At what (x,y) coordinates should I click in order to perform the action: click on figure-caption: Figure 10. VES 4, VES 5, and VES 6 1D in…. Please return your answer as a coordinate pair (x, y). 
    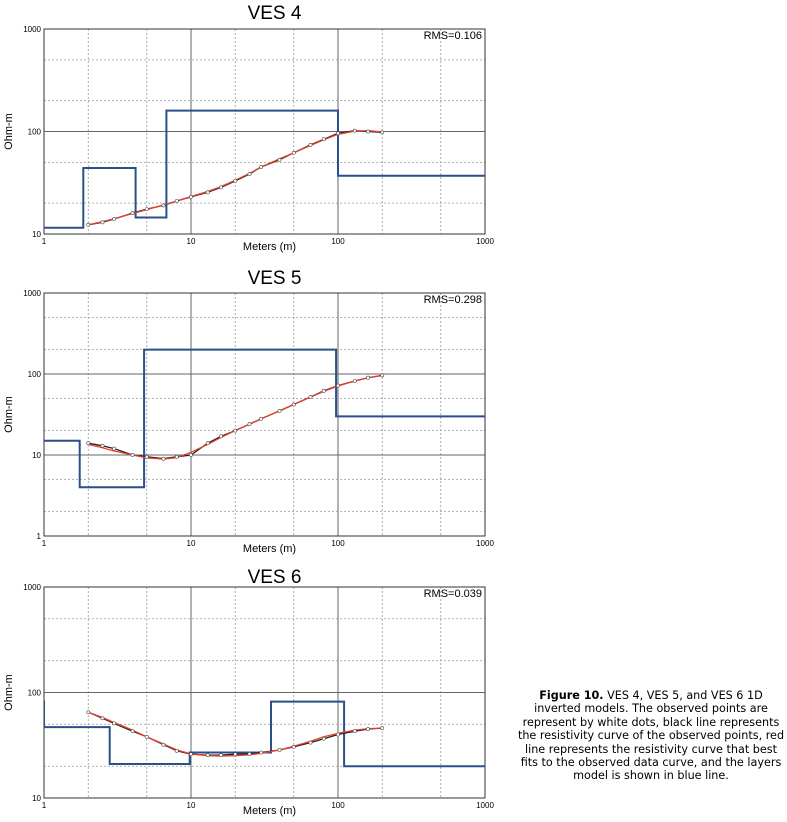
    Looking at the image, I should click on (651, 736).